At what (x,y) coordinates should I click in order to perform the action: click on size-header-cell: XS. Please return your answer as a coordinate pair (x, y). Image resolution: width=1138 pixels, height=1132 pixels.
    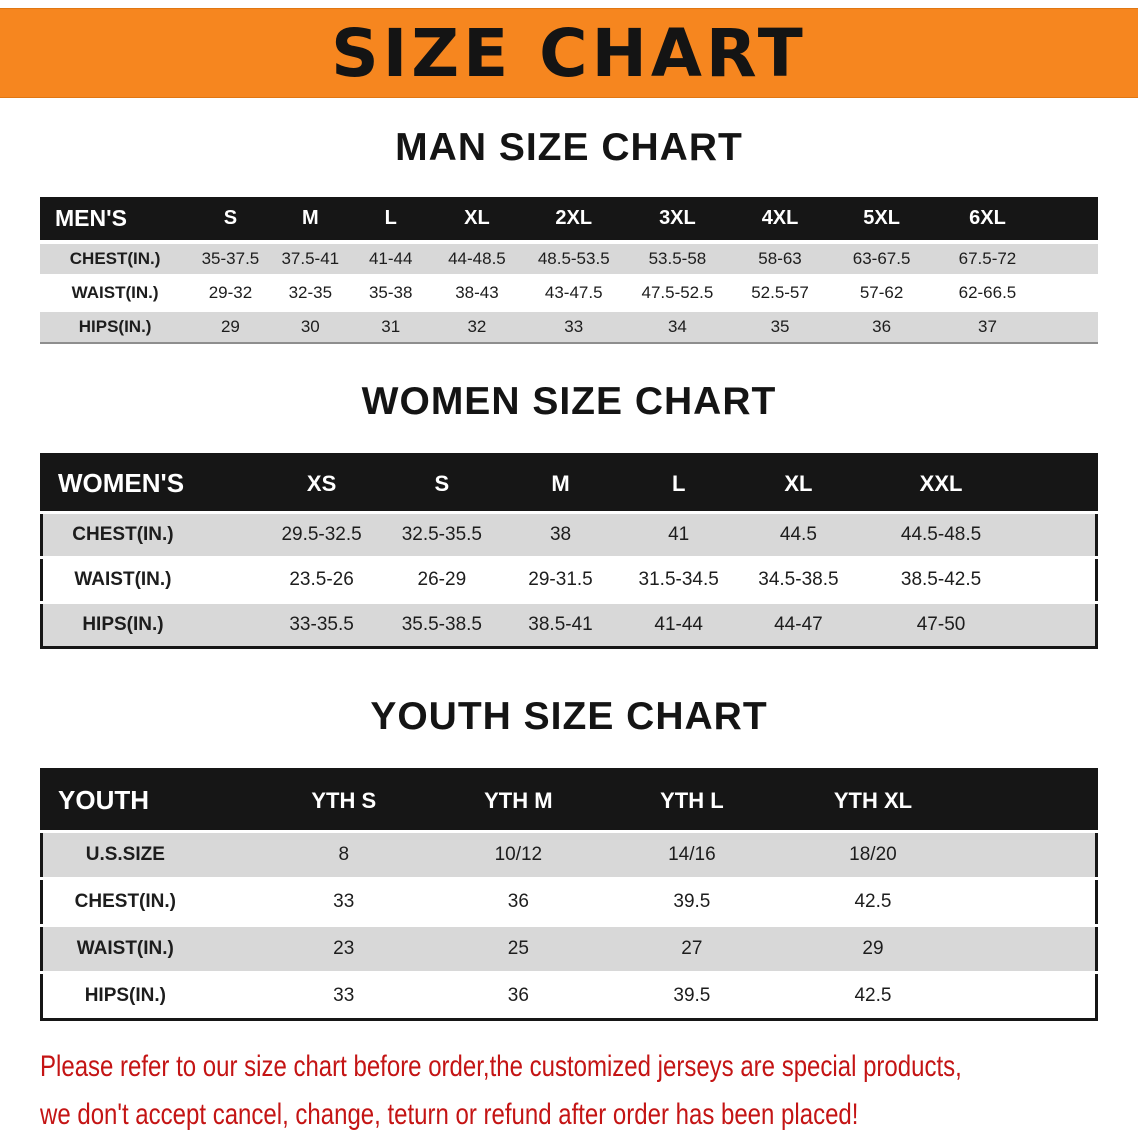
    Looking at the image, I should click on (321, 483).